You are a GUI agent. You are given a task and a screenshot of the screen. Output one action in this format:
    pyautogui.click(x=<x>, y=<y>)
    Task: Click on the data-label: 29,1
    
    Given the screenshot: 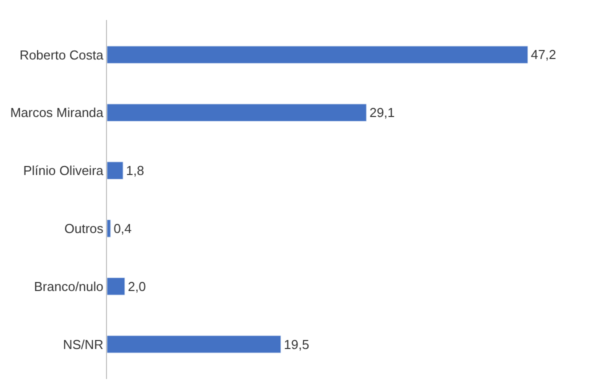 What is the action you would take?
    pyautogui.click(x=382, y=112)
    